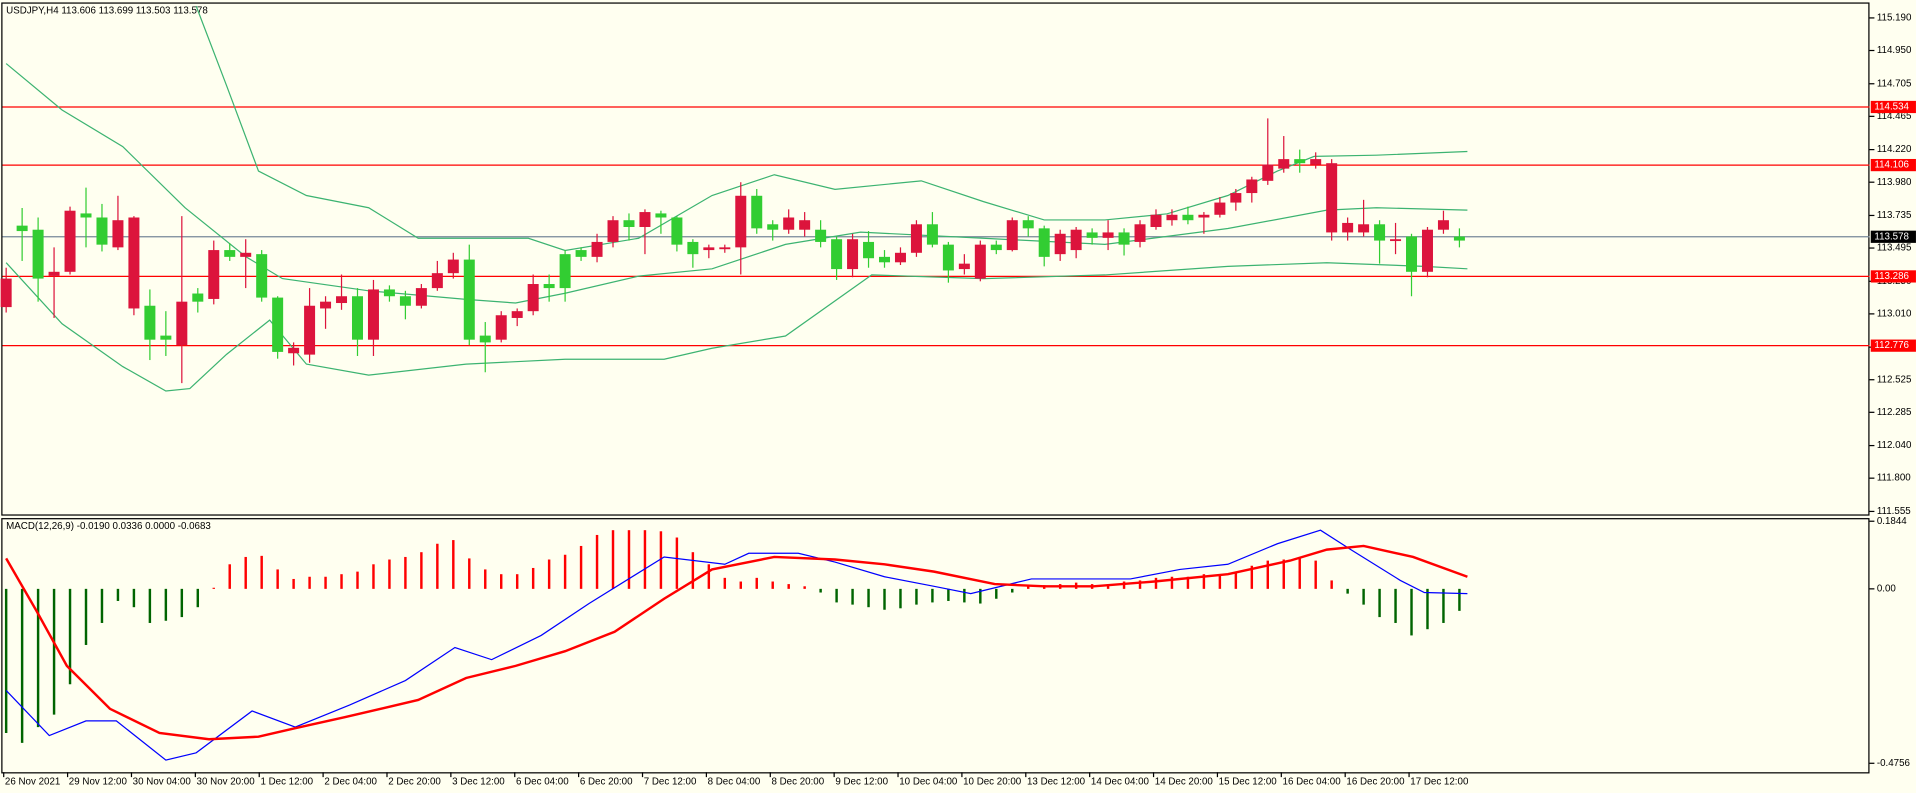  Describe the element at coordinates (226, 782) in the screenshot. I see `x-tick-label: 30 Nov 20:00` at that location.